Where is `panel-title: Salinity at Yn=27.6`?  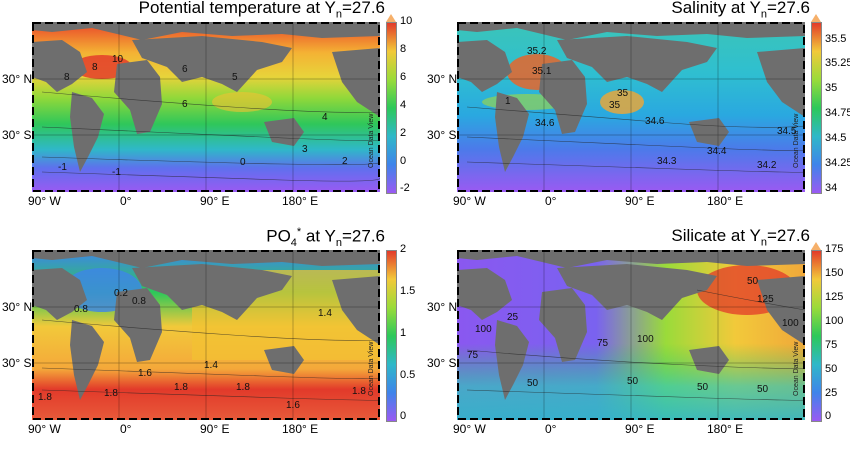
panel-title: Salinity at Yn=27.6 is located at coordinates (740, 10).